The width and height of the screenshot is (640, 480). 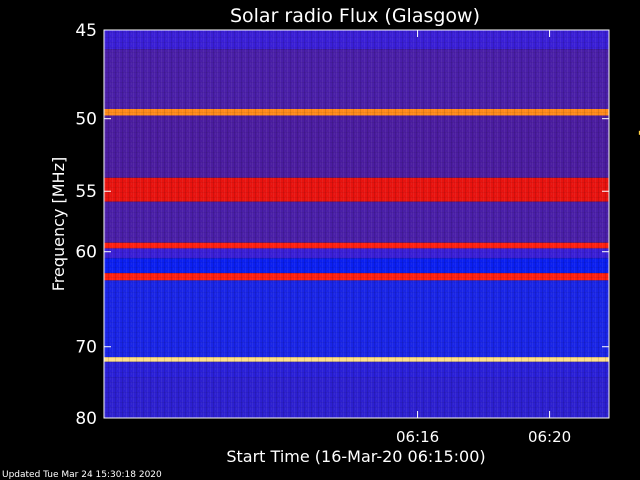 I want to click on y-tick-label: 50, so click(x=86, y=120).